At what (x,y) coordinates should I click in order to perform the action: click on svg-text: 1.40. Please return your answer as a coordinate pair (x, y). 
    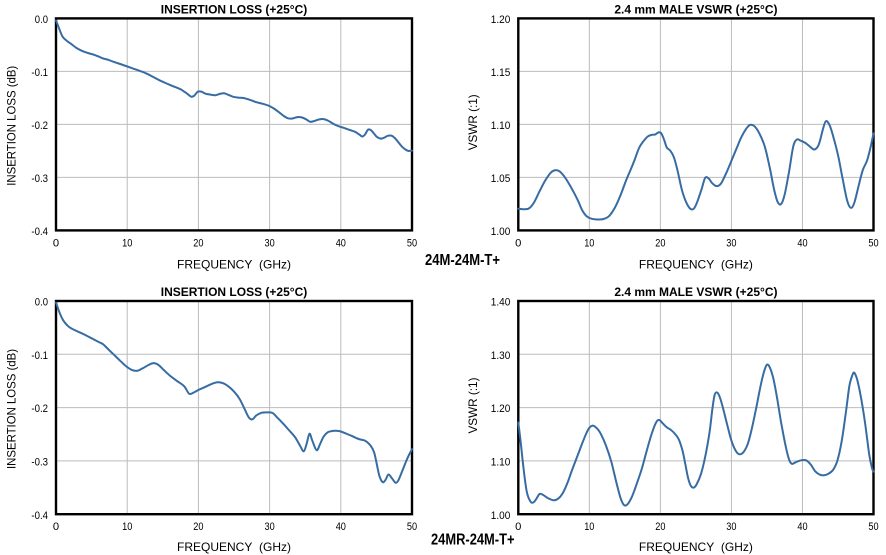
    Looking at the image, I should click on (501, 303).